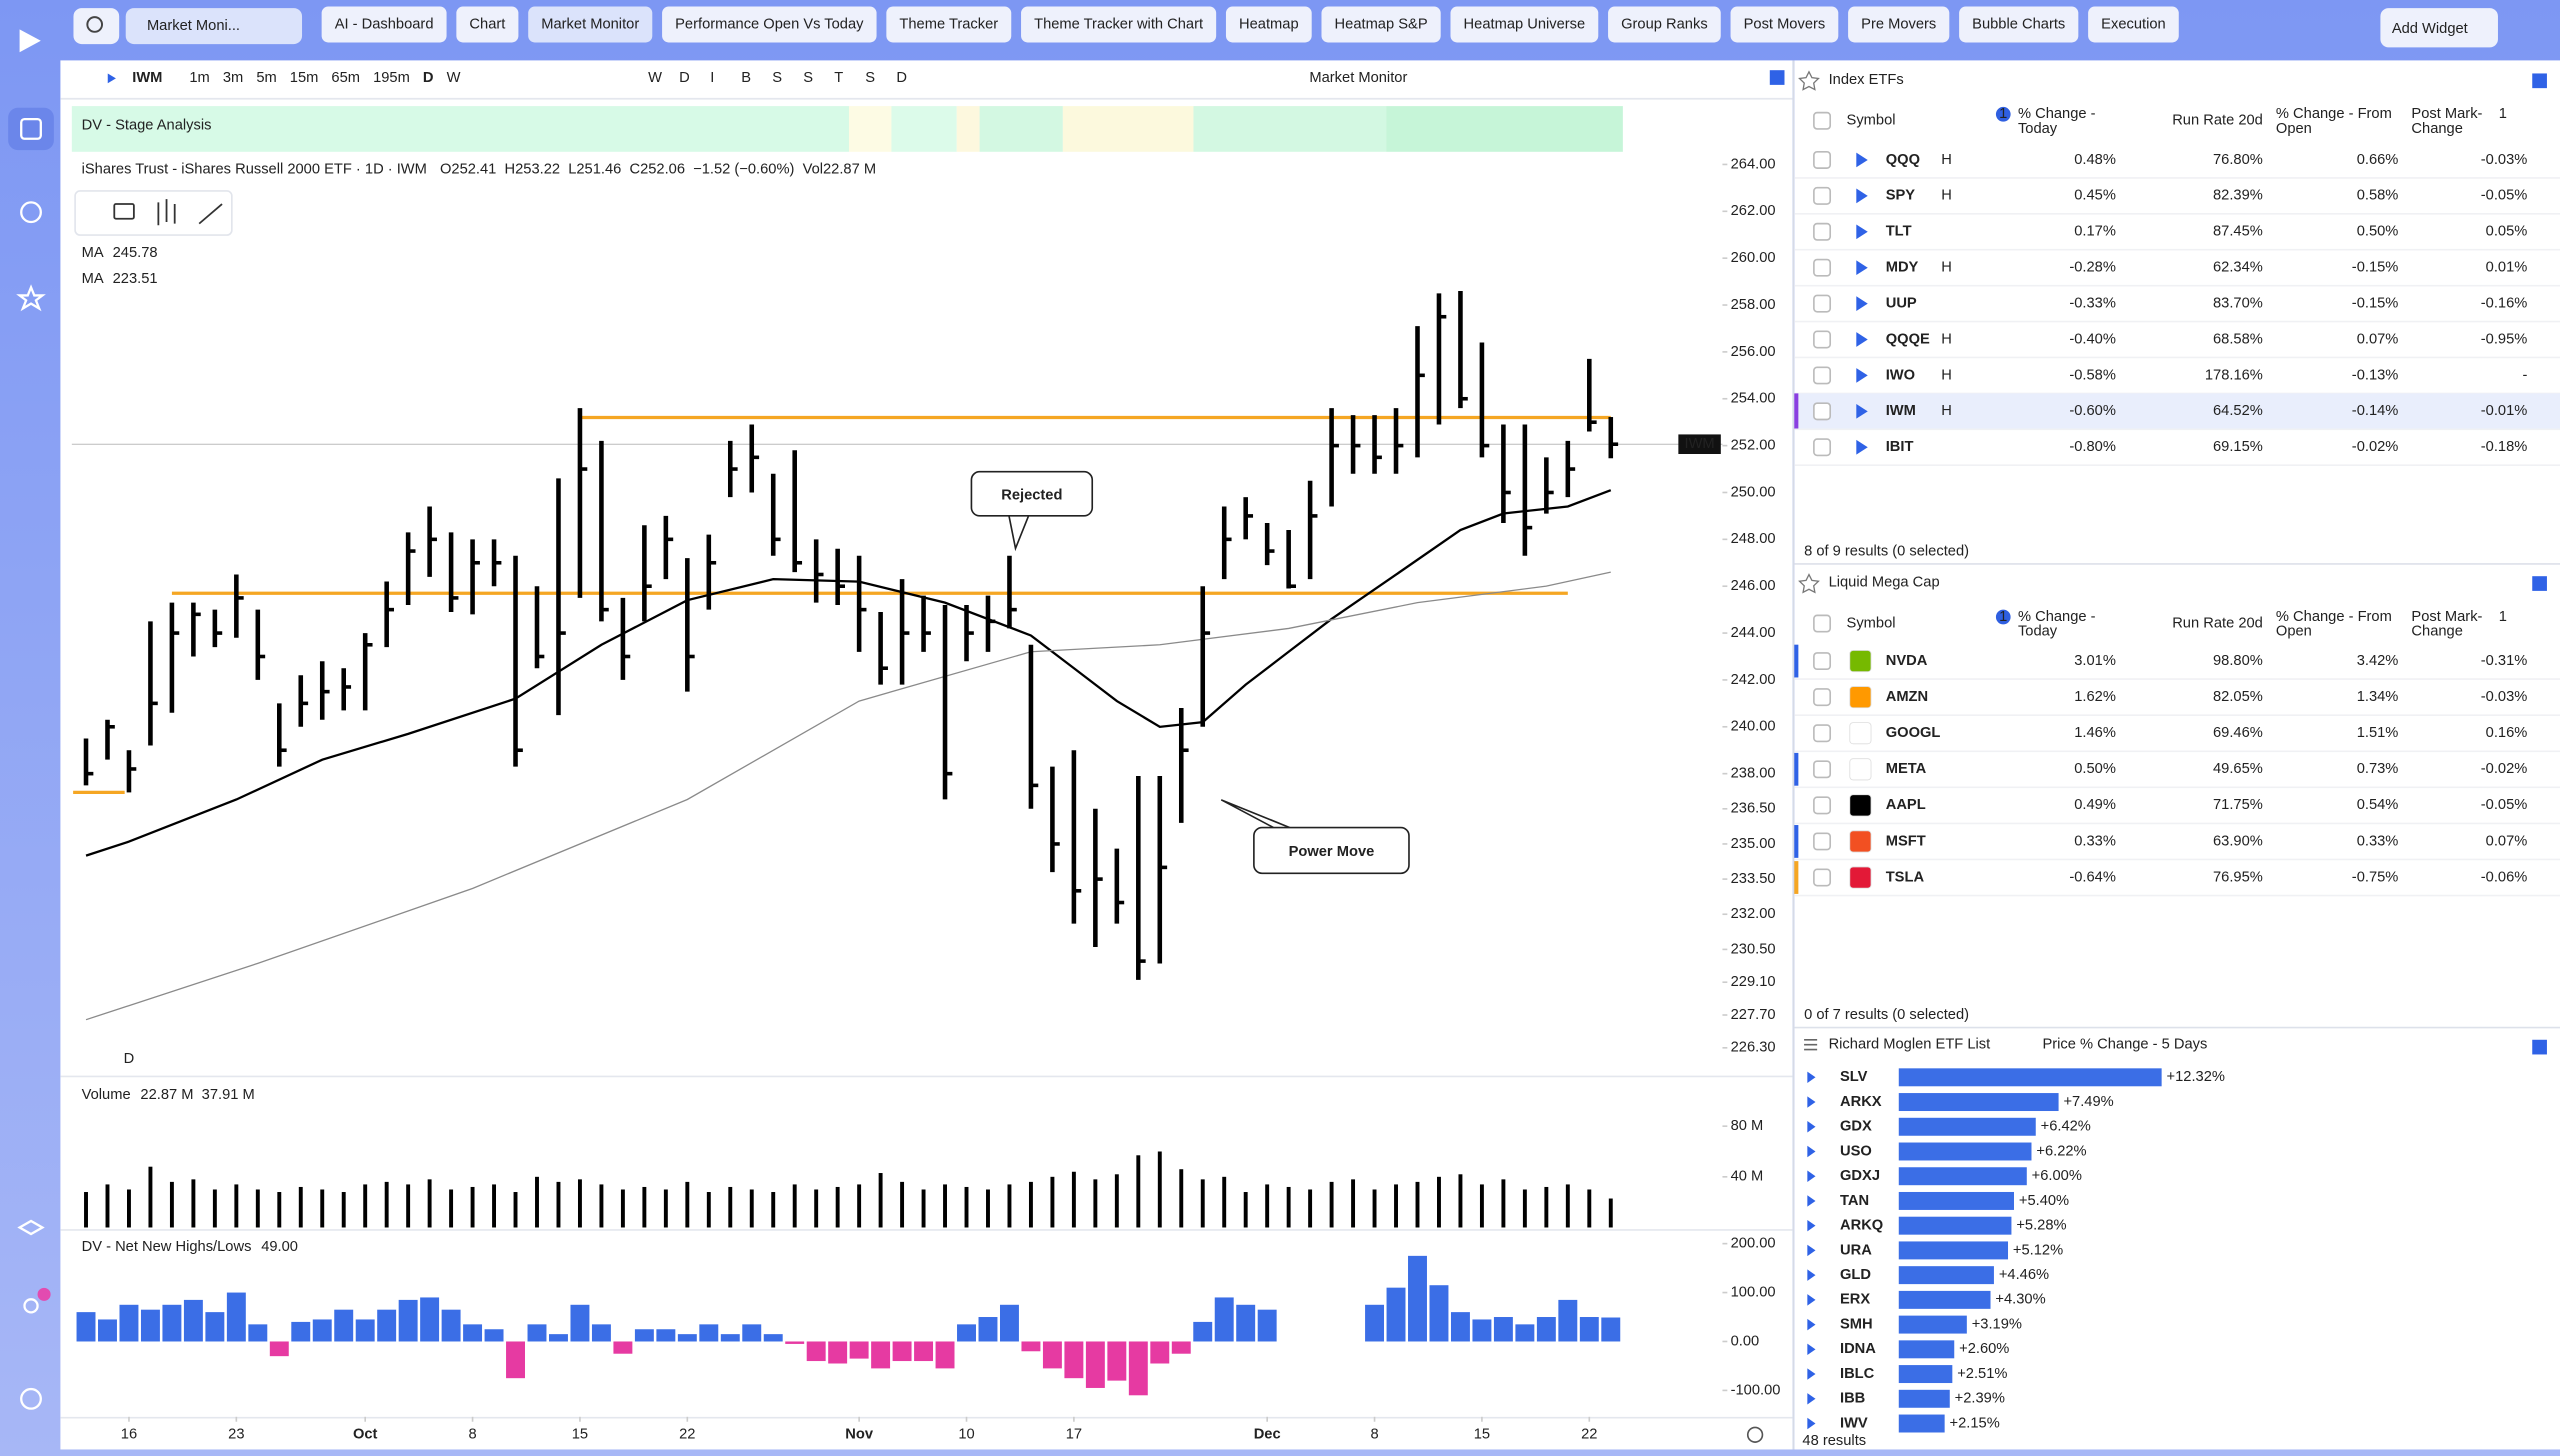 The width and height of the screenshot is (2560, 1456). Describe the element at coordinates (233, 78) in the screenshot. I see `interval-button: 3m` at that location.